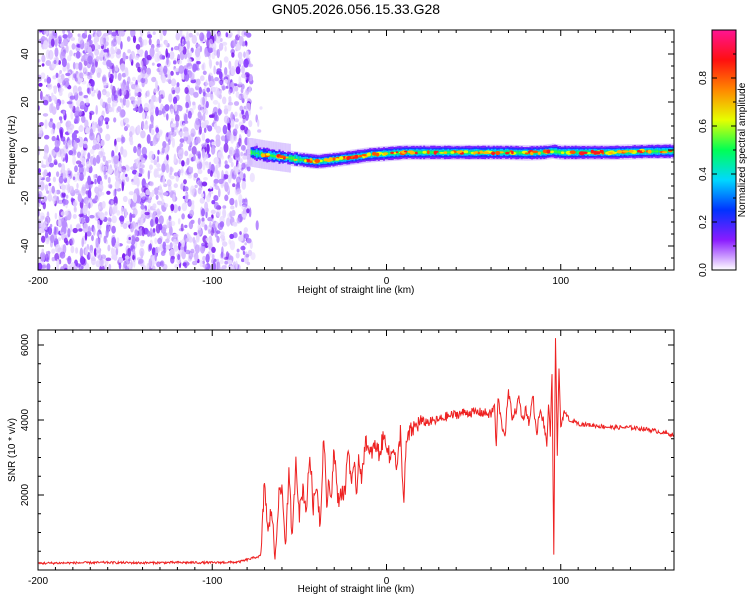 This screenshot has width=750, height=605. I want to click on snr-x-axis-label: Height of straight line (km), so click(356, 589).